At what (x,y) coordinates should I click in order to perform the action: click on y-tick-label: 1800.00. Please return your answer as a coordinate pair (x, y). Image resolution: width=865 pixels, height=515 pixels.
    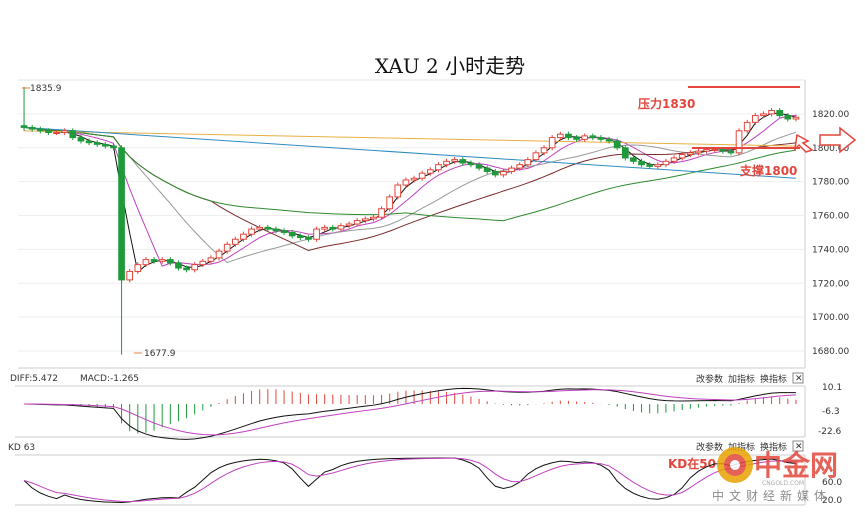
    Looking at the image, I should click on (830, 149).